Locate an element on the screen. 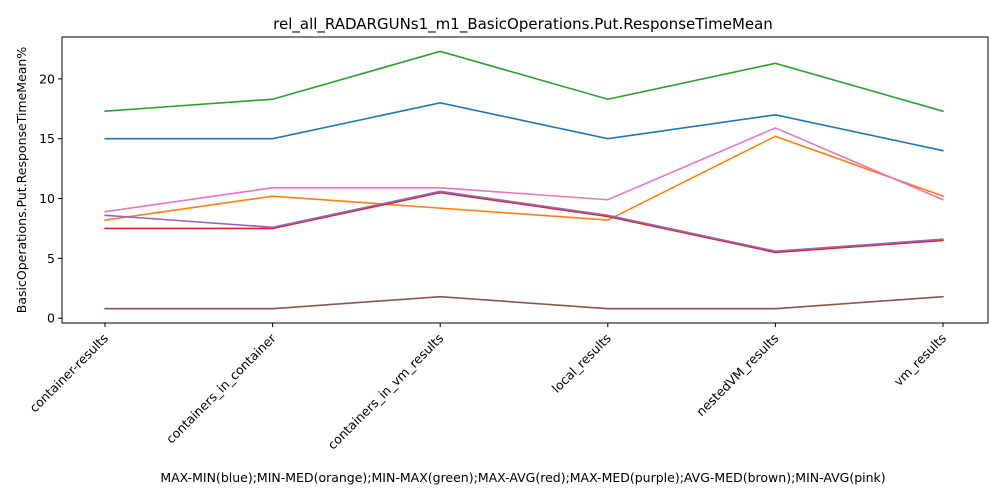 The width and height of the screenshot is (1000, 500). x-tick-label: container-results is located at coordinates (68, 373).